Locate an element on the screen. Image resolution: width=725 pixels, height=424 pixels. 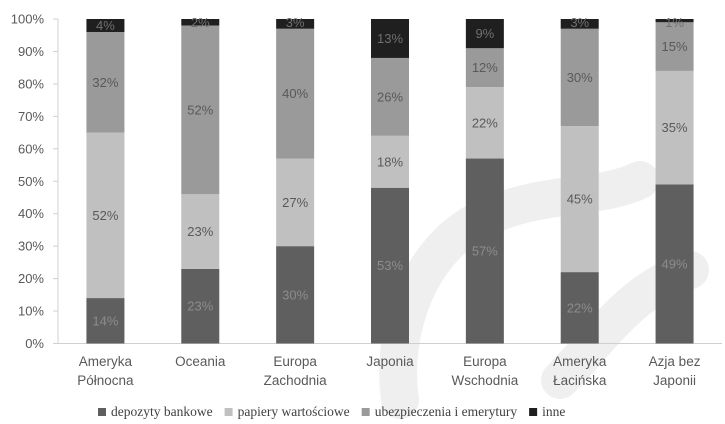
y-tick-label: 40% is located at coordinates (31, 213).